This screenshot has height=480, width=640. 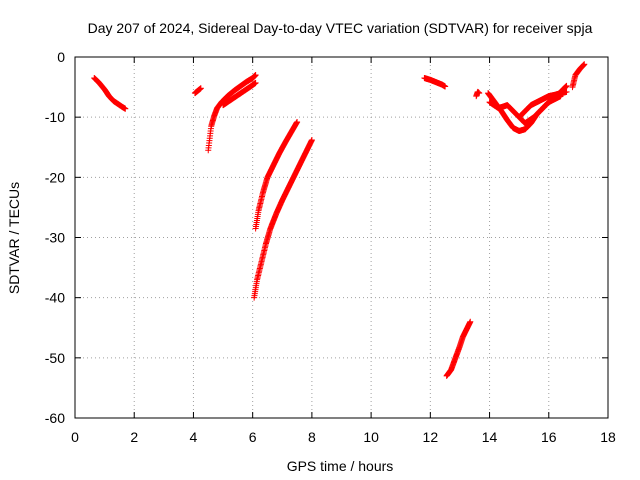 What do you see at coordinates (55, 238) in the screenshot?
I see `y-tick-label: -30` at bounding box center [55, 238].